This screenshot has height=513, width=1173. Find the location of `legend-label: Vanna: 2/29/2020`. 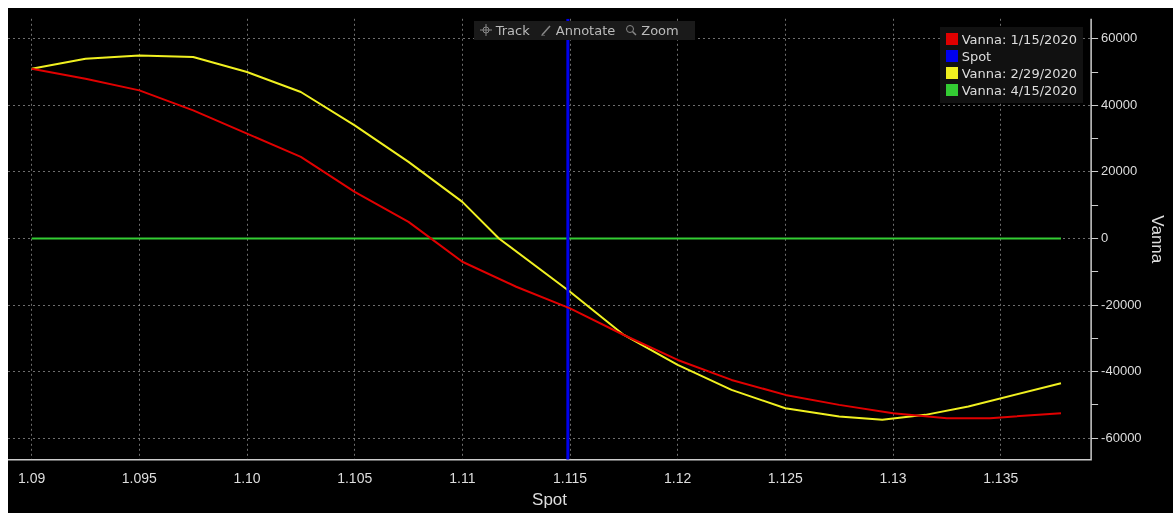

legend-label: Vanna: 2/29/2020 is located at coordinates (1019, 73).